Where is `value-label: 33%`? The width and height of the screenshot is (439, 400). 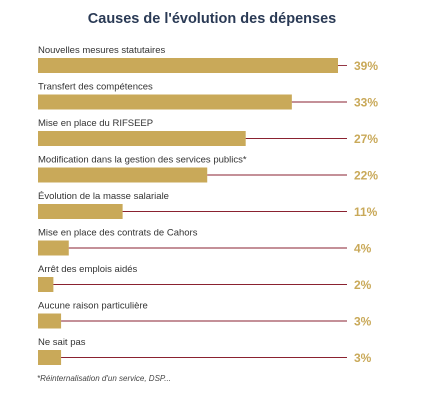 value-label: 33% is located at coordinates (366, 103).